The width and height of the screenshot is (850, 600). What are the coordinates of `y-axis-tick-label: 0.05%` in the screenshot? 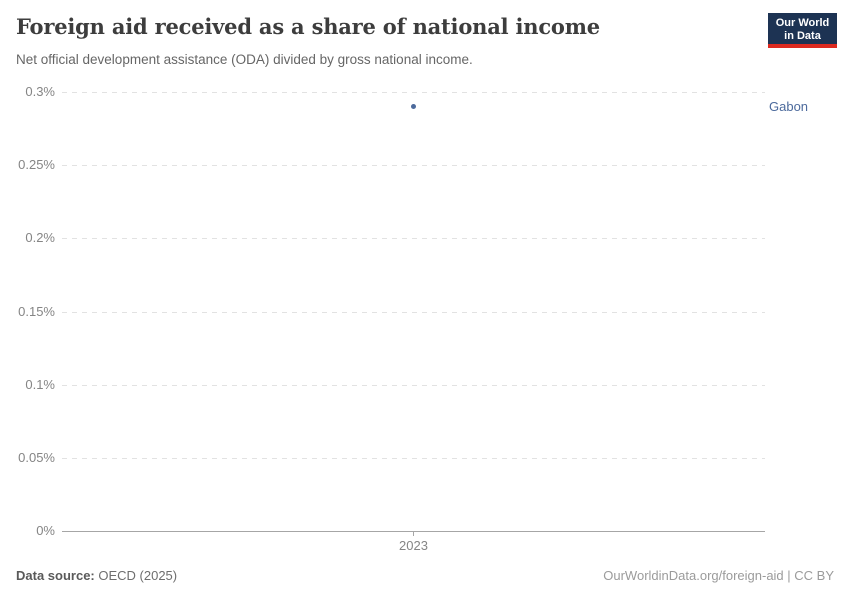 It's located at (36, 457).